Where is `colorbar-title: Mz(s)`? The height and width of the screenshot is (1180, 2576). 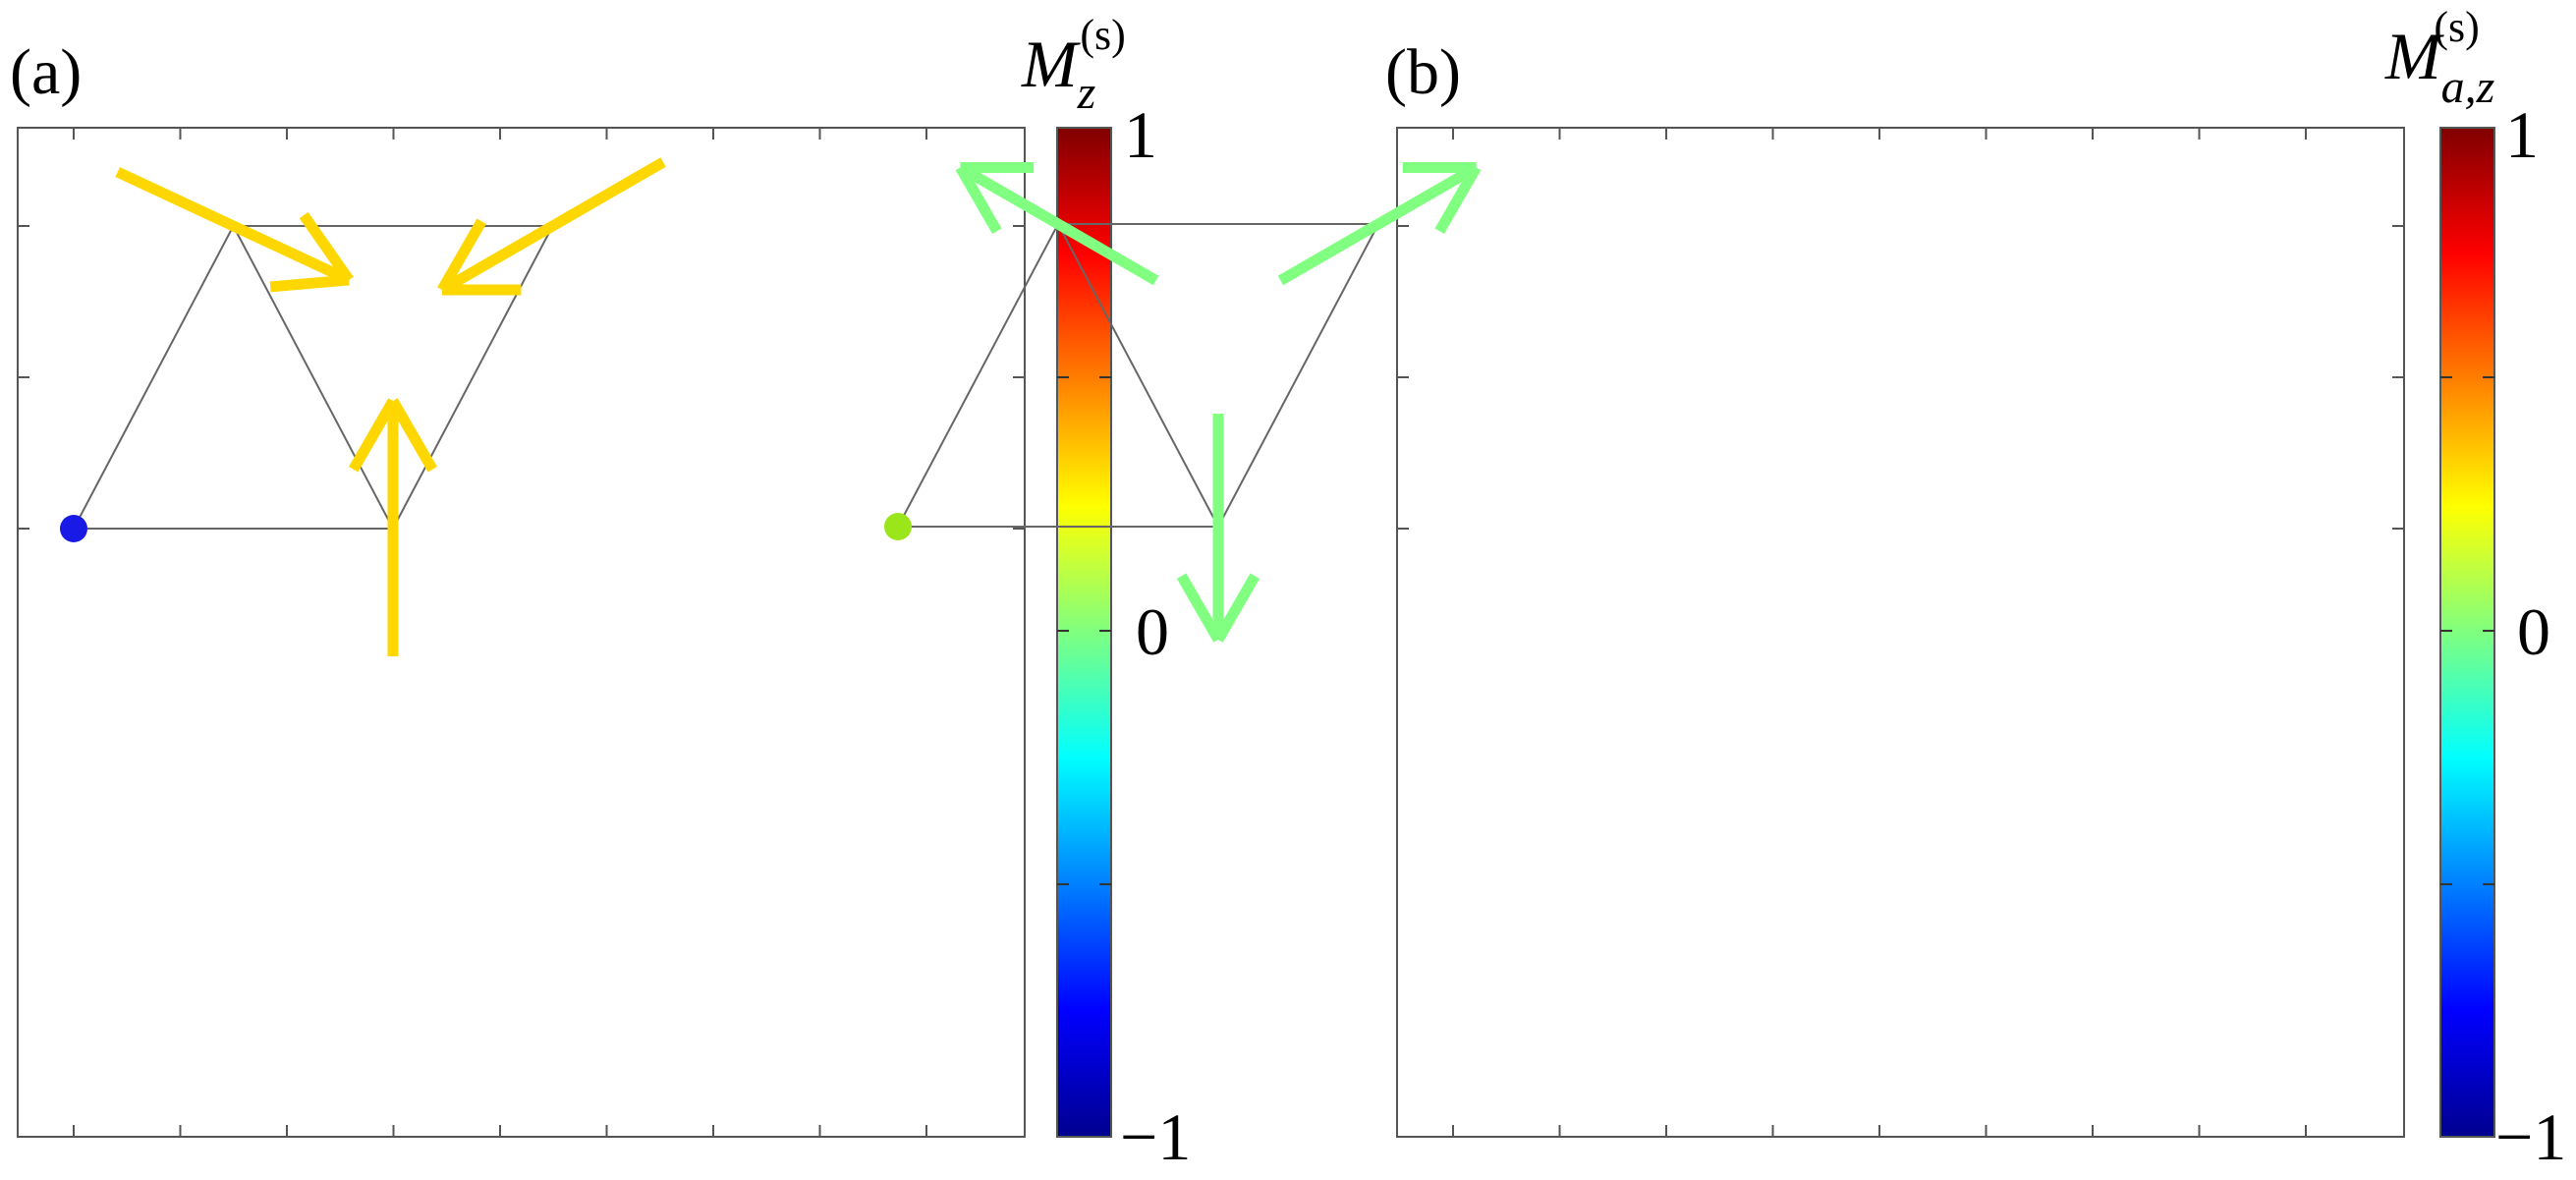 colorbar-title: Mz(s) is located at coordinates (1073, 65).